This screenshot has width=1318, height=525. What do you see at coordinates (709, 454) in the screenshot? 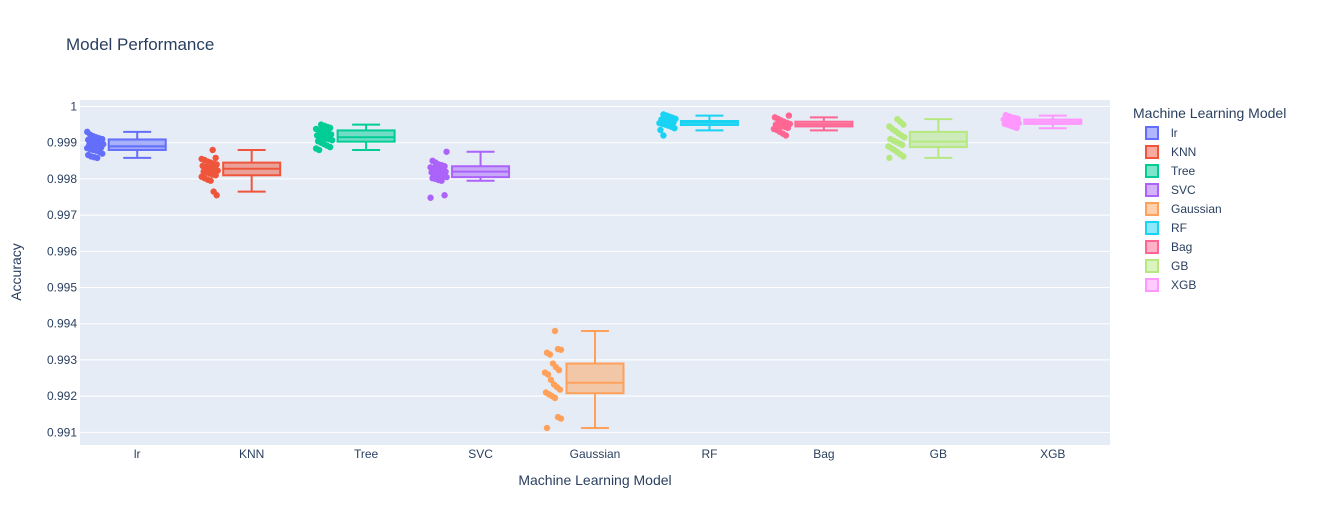
I see `x-tick-label: RF` at bounding box center [709, 454].